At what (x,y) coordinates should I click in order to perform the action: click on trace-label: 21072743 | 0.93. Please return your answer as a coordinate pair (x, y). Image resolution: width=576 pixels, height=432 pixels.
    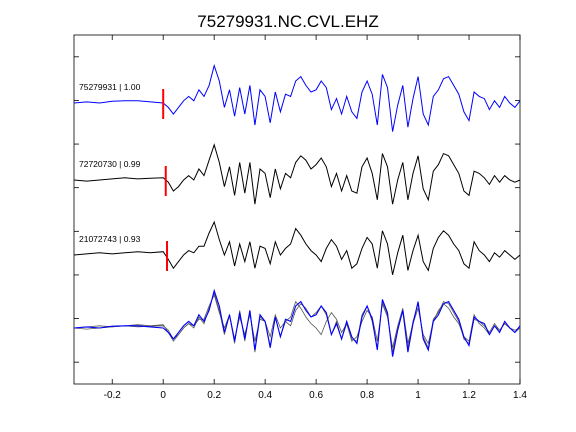
    Looking at the image, I should click on (110, 239).